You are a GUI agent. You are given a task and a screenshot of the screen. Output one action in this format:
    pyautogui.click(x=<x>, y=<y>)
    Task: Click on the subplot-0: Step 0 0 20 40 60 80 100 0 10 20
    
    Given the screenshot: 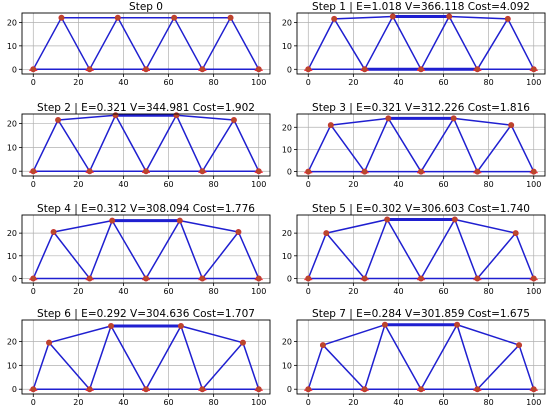 What is the action you would take?
    pyautogui.click(x=139, y=44)
    